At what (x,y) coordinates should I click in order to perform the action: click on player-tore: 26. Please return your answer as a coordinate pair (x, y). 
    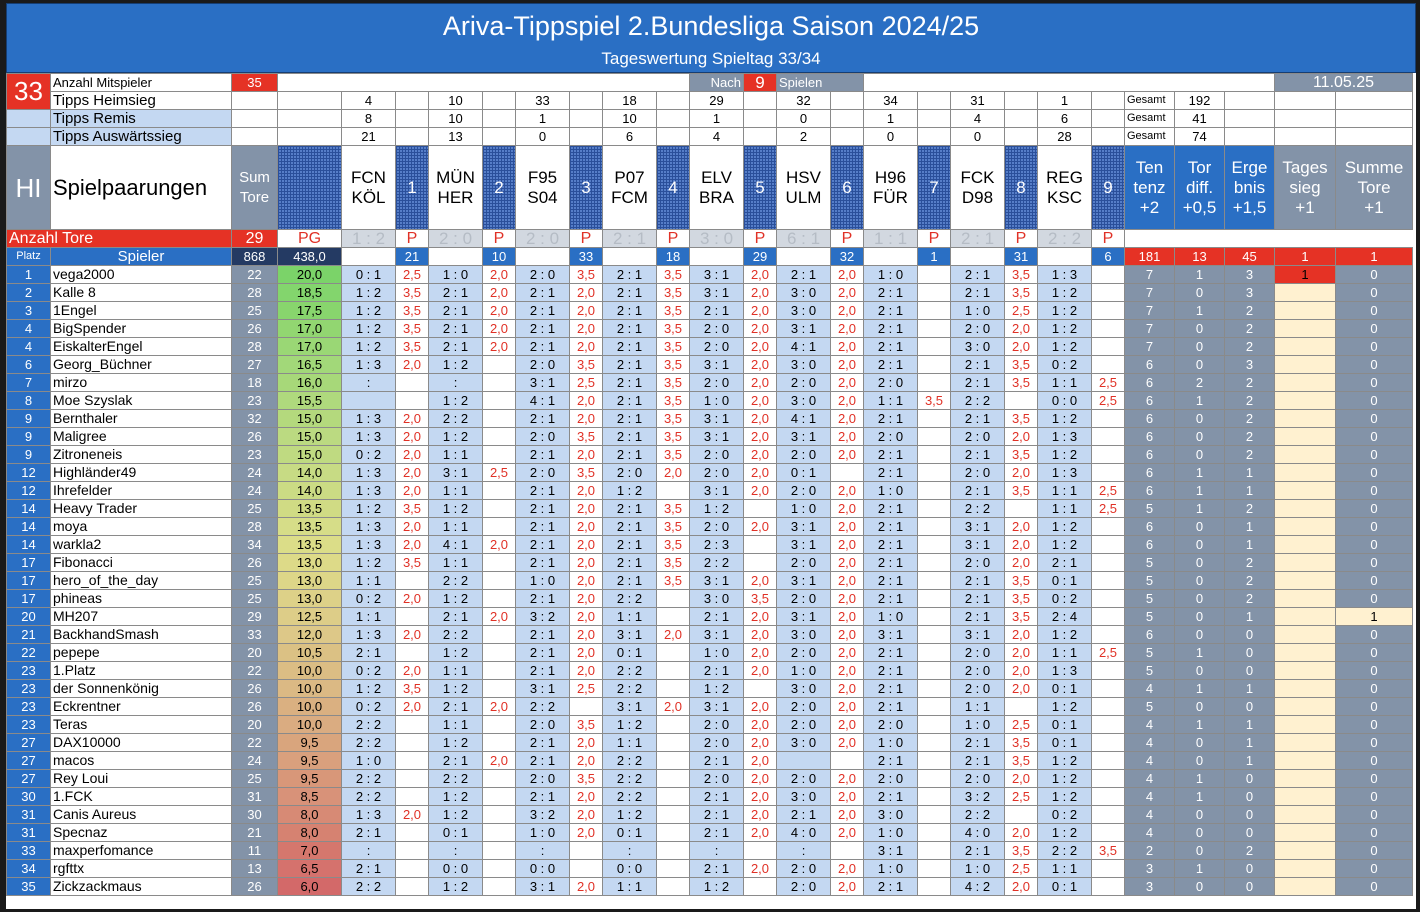
    Looking at the image, I should click on (254, 562).